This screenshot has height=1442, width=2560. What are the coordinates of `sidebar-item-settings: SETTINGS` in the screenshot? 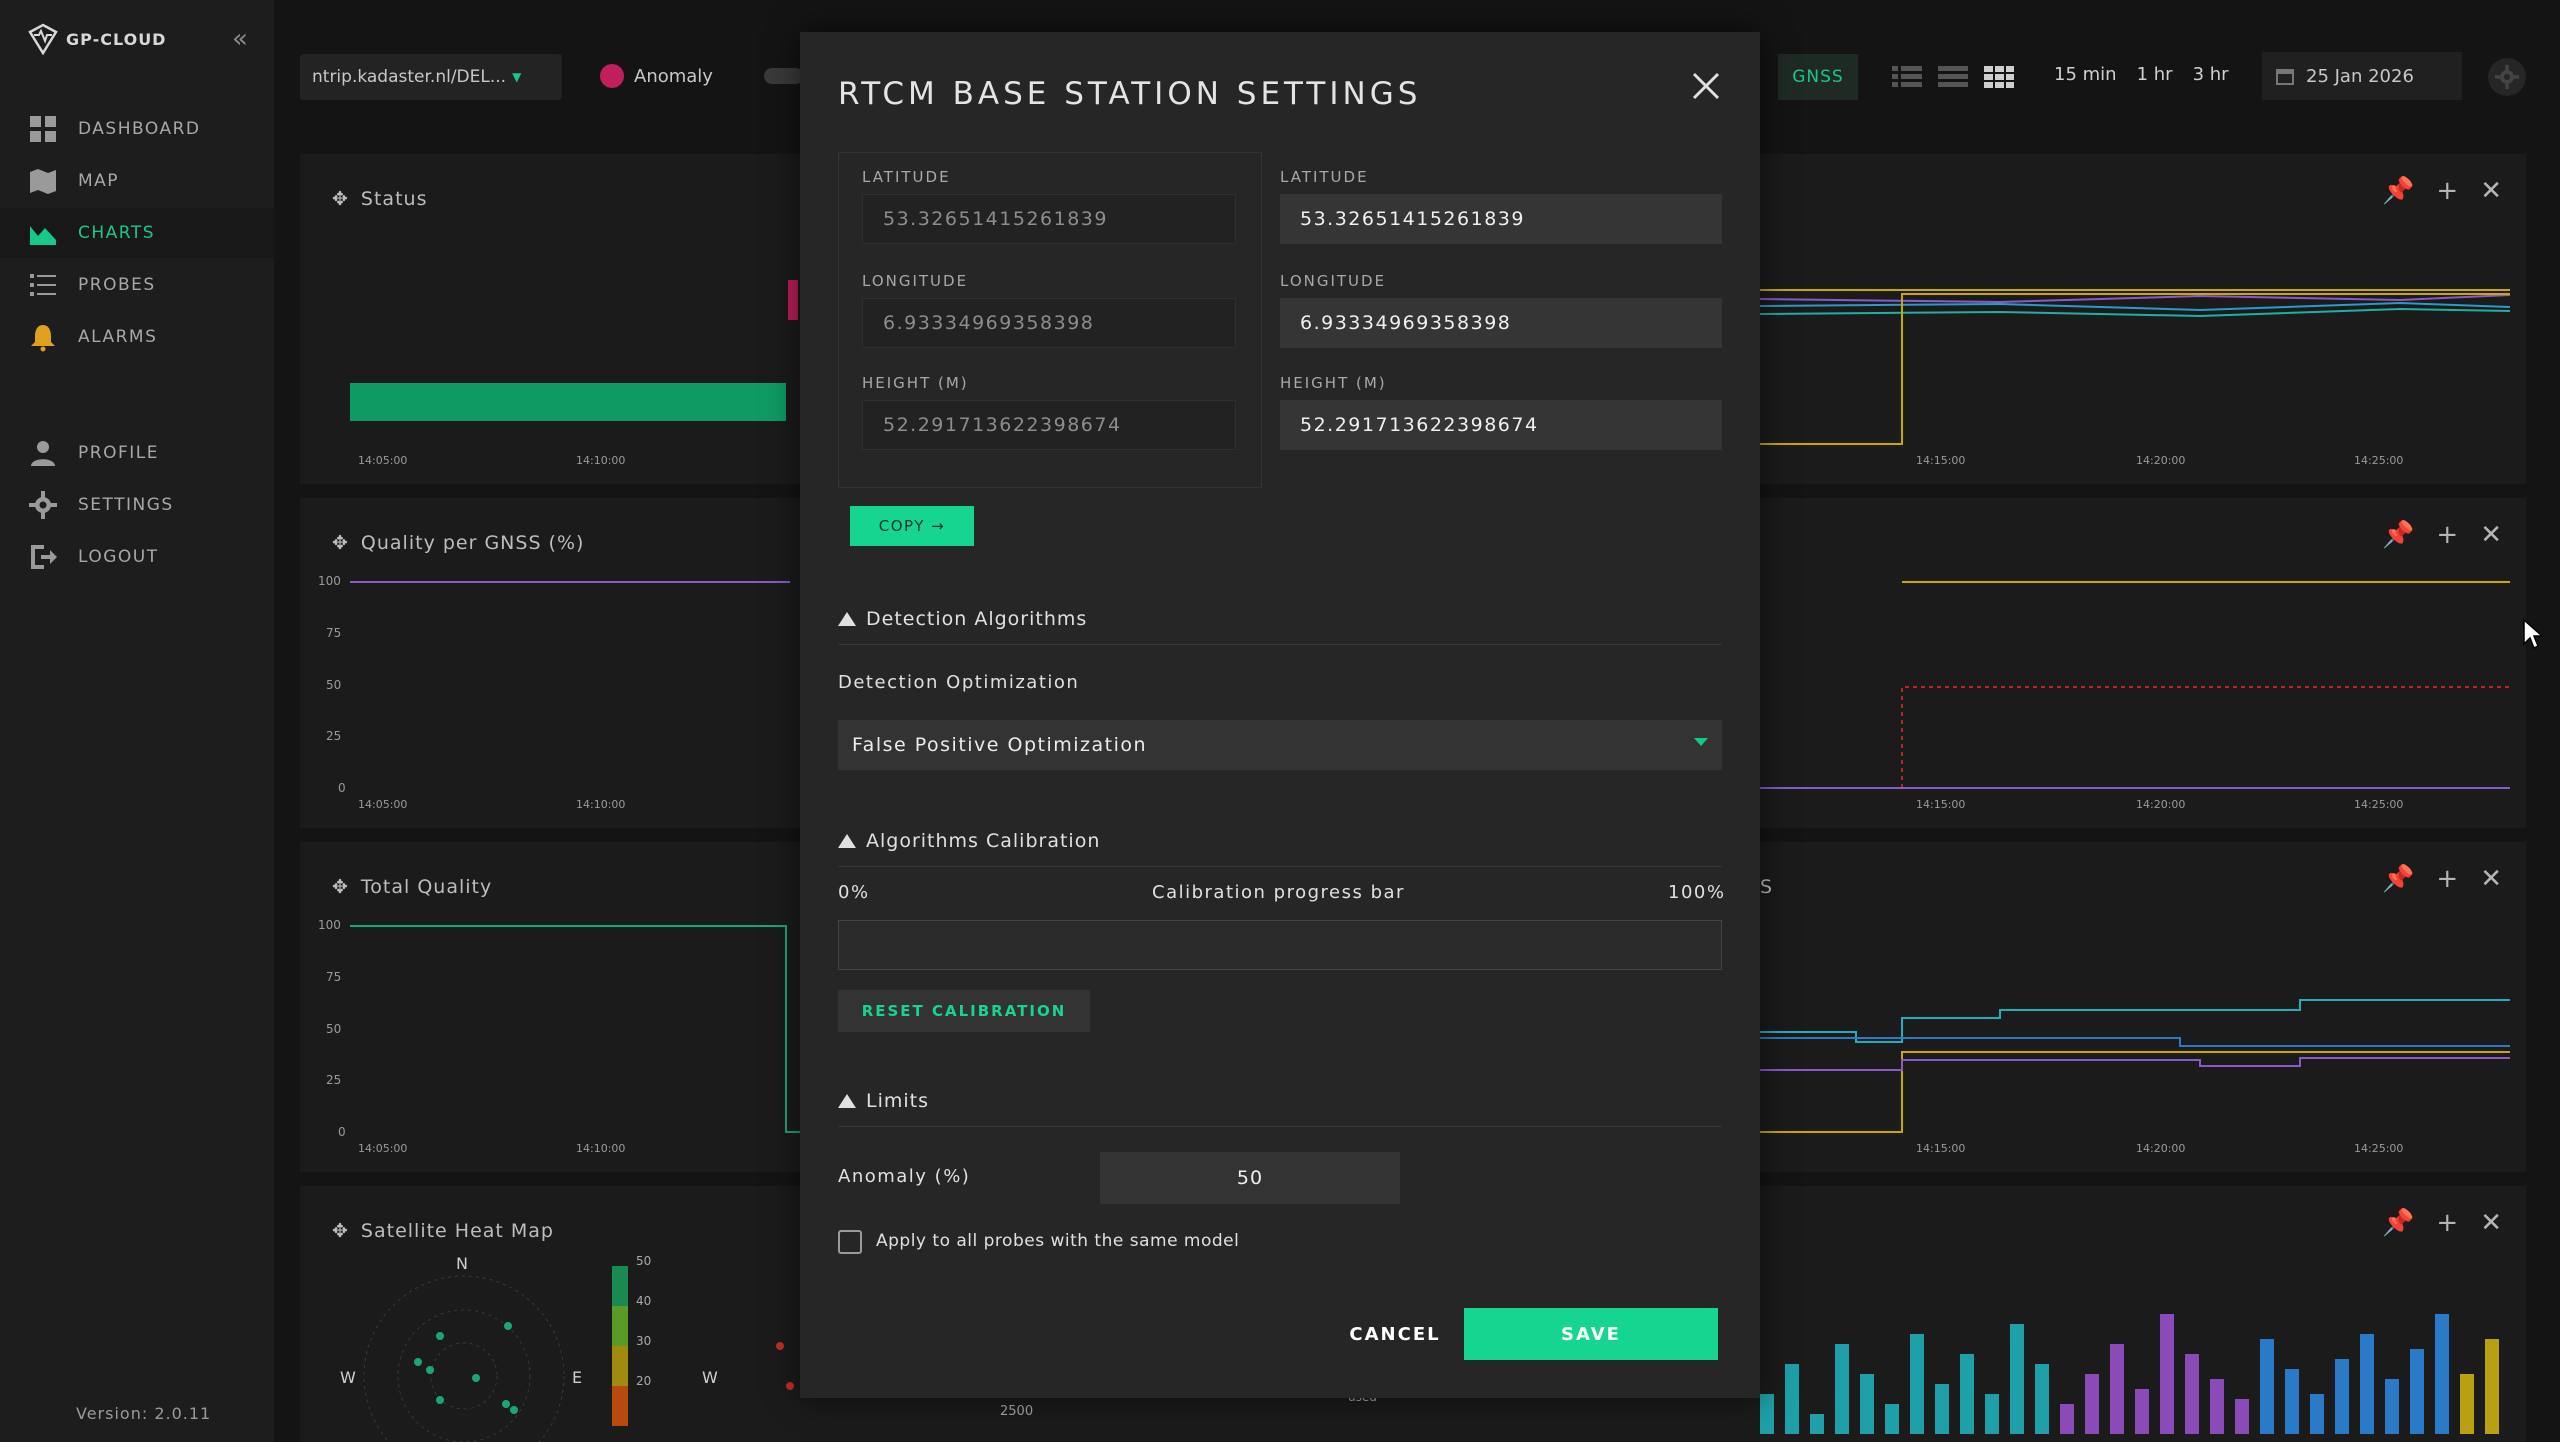 It's located at (137, 505).